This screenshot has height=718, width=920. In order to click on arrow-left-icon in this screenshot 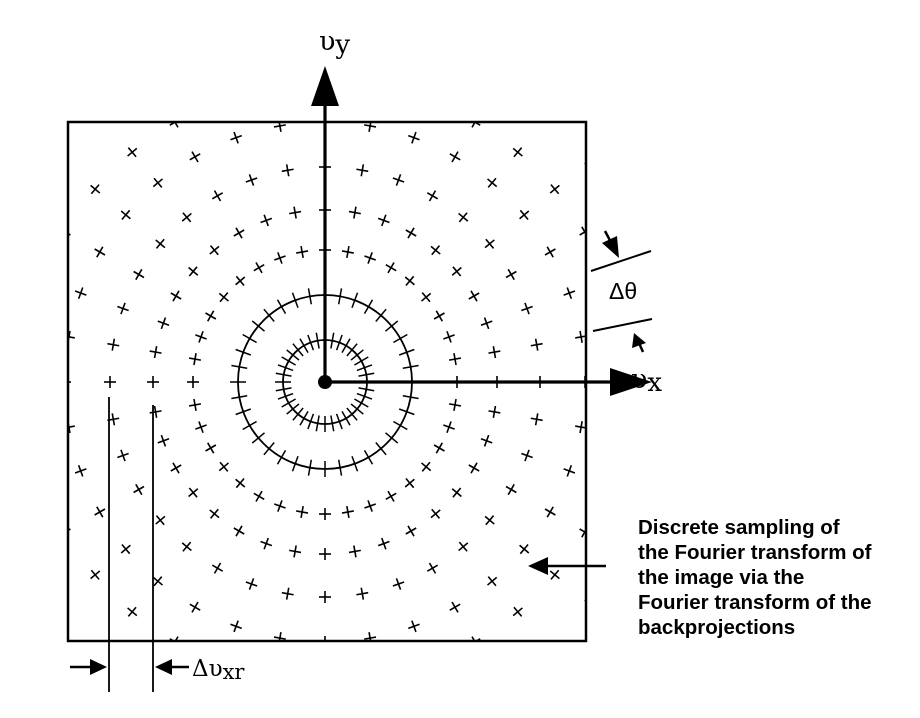, I will do `click(163, 667)`.